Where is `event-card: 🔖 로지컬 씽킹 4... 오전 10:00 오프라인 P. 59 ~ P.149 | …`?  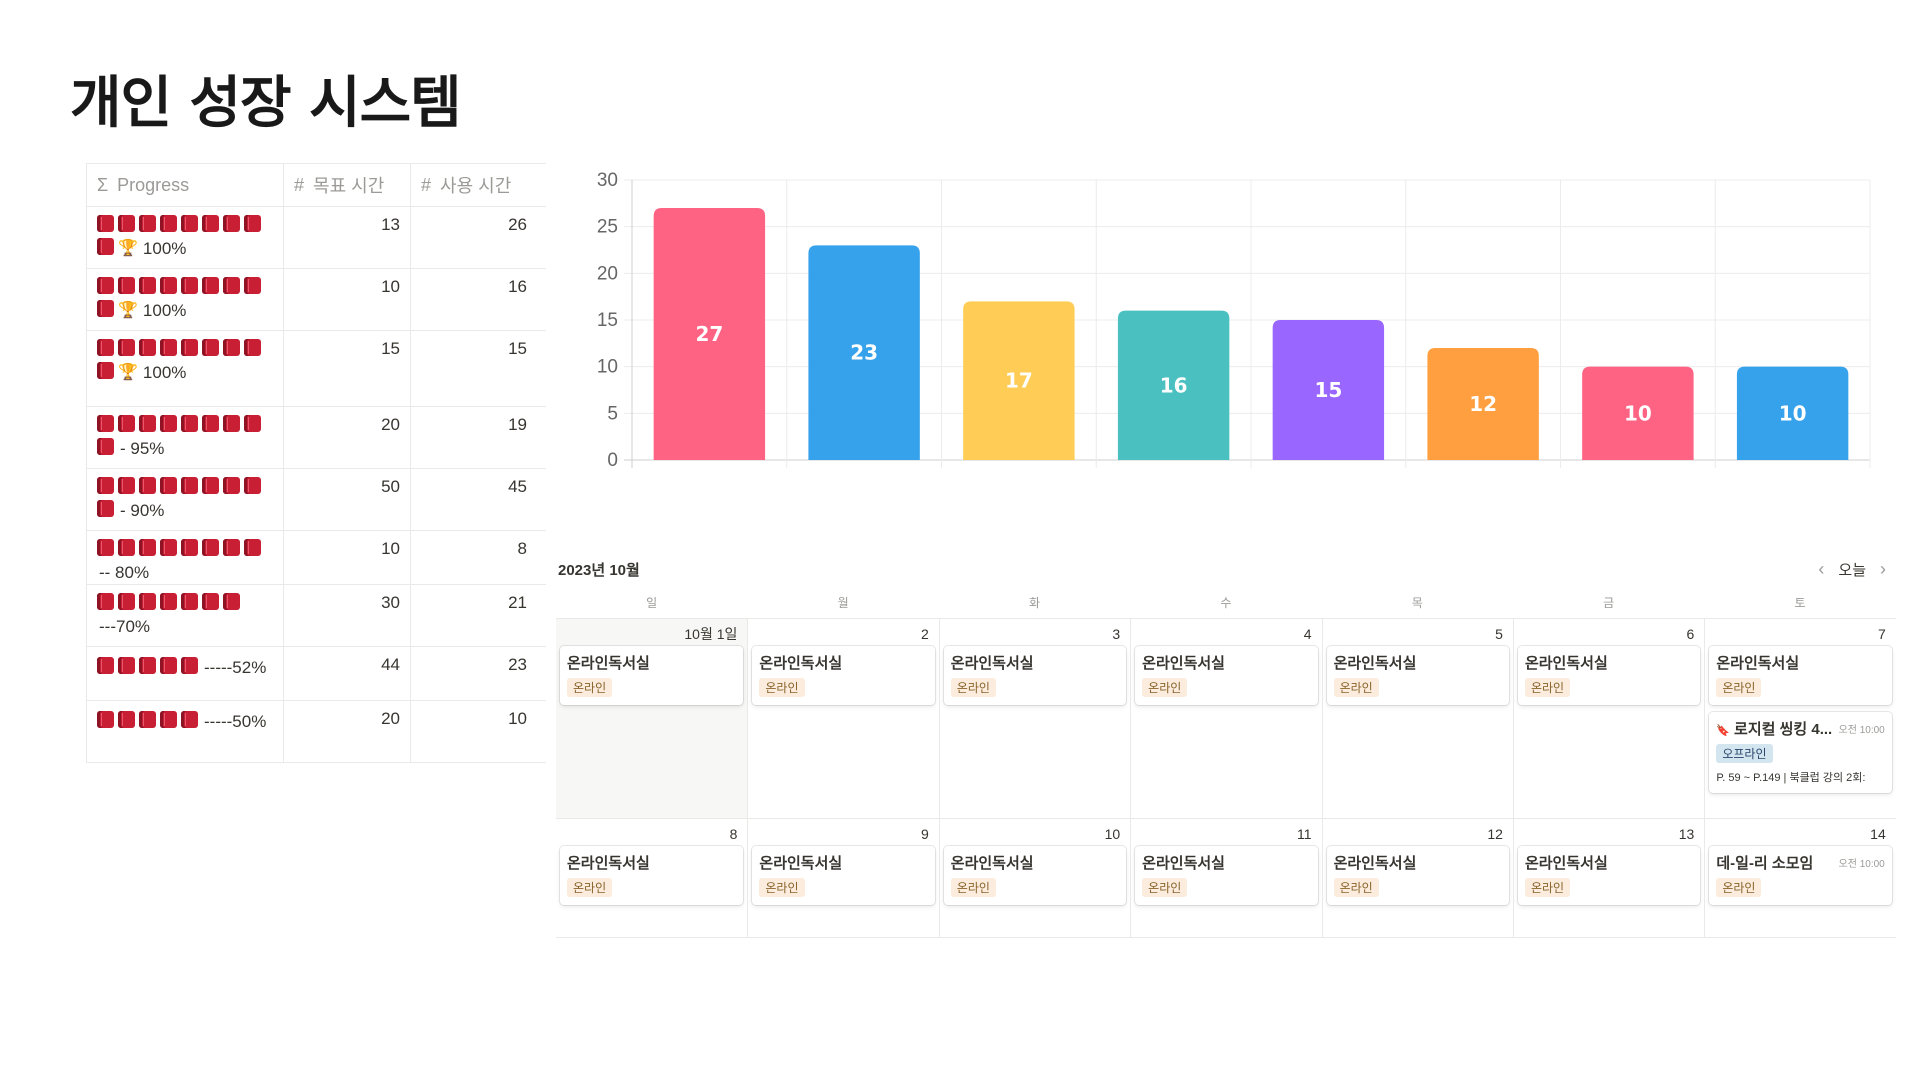 event-card: 🔖 로지컬 씽킹 4... 오전 10:00 오프라인 P. 59 ~ P.149 | … is located at coordinates (1800, 752).